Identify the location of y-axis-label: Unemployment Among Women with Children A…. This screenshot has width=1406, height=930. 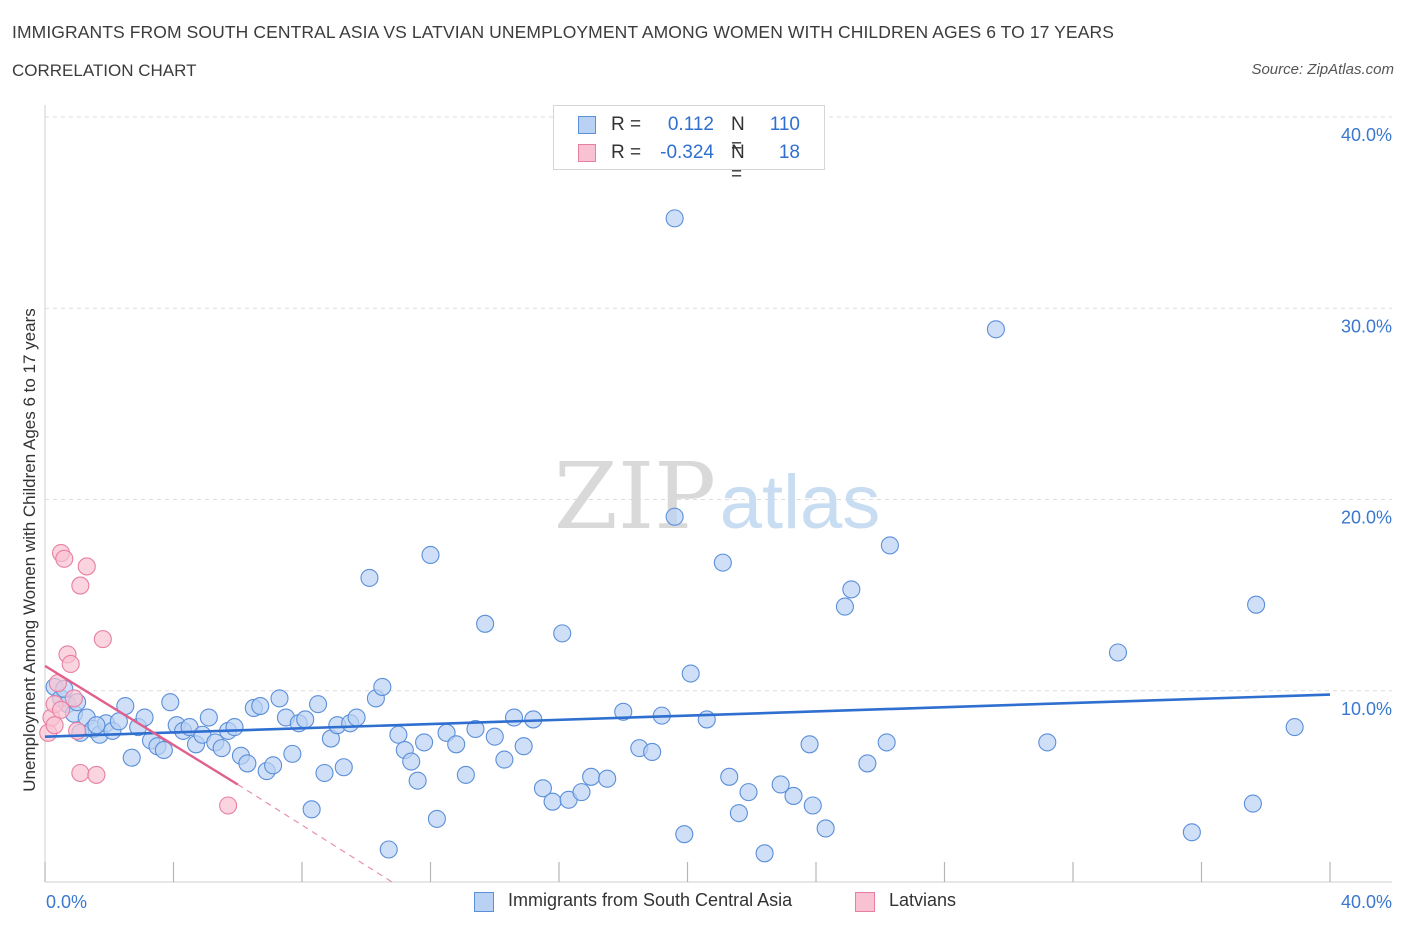
(29, 550).